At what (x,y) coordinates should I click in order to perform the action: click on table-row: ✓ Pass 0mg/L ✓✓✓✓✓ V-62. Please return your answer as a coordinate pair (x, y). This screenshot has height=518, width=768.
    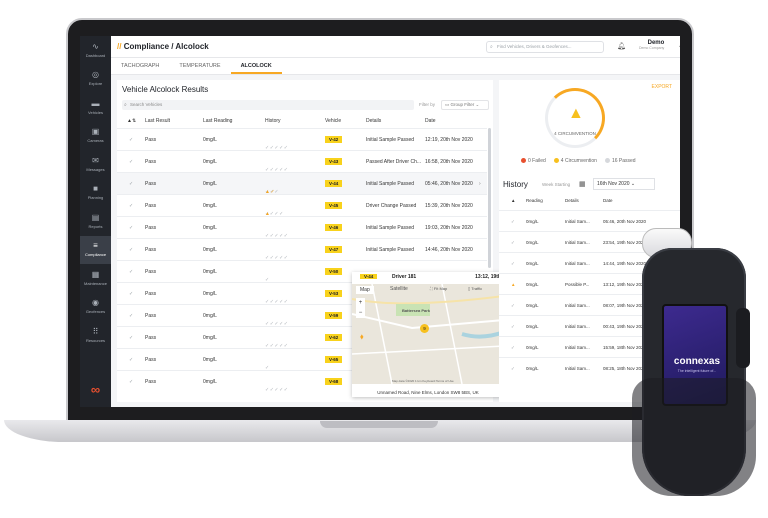
    Looking at the image, I should click on (302, 337).